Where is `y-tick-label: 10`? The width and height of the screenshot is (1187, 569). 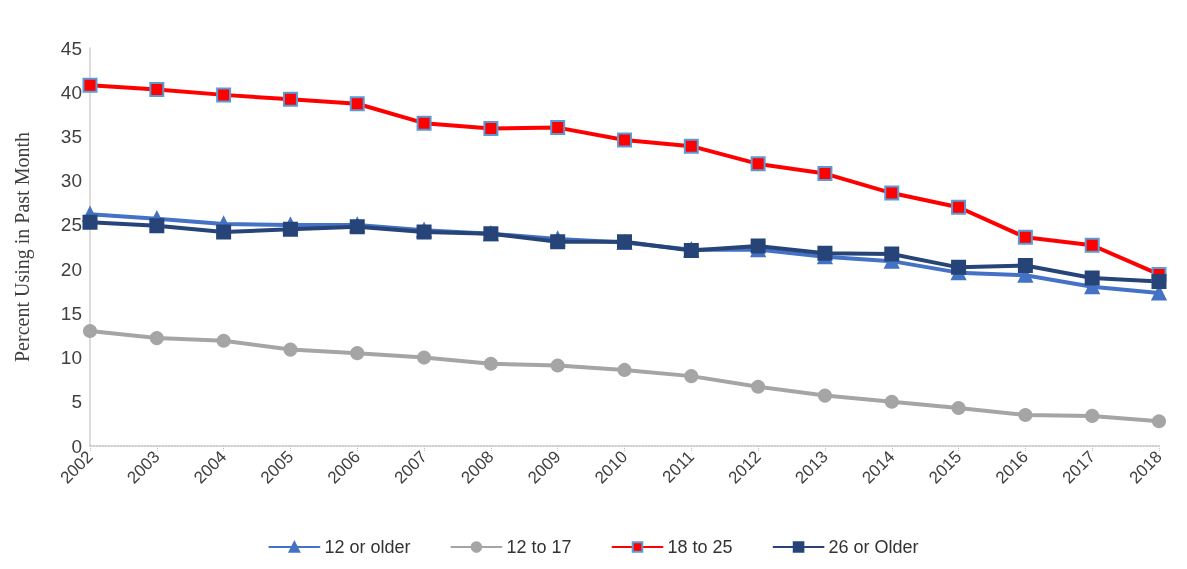
y-tick-label: 10 is located at coordinates (71, 358).